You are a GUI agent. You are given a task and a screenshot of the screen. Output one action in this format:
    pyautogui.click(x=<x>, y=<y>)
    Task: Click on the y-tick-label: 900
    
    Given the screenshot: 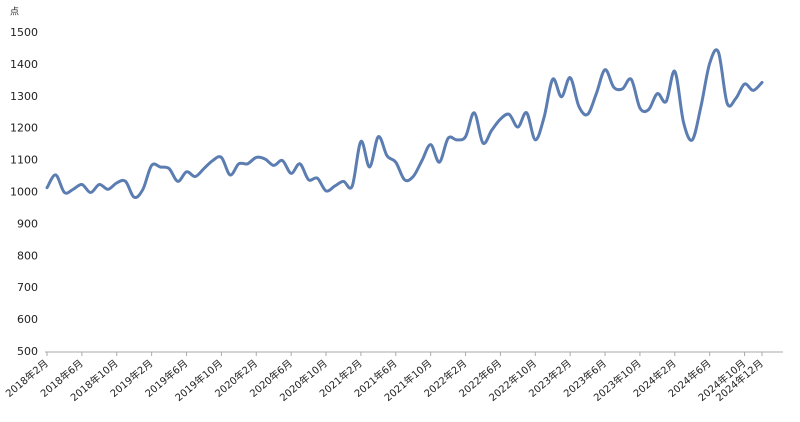 What is the action you would take?
    pyautogui.click(x=27, y=223)
    